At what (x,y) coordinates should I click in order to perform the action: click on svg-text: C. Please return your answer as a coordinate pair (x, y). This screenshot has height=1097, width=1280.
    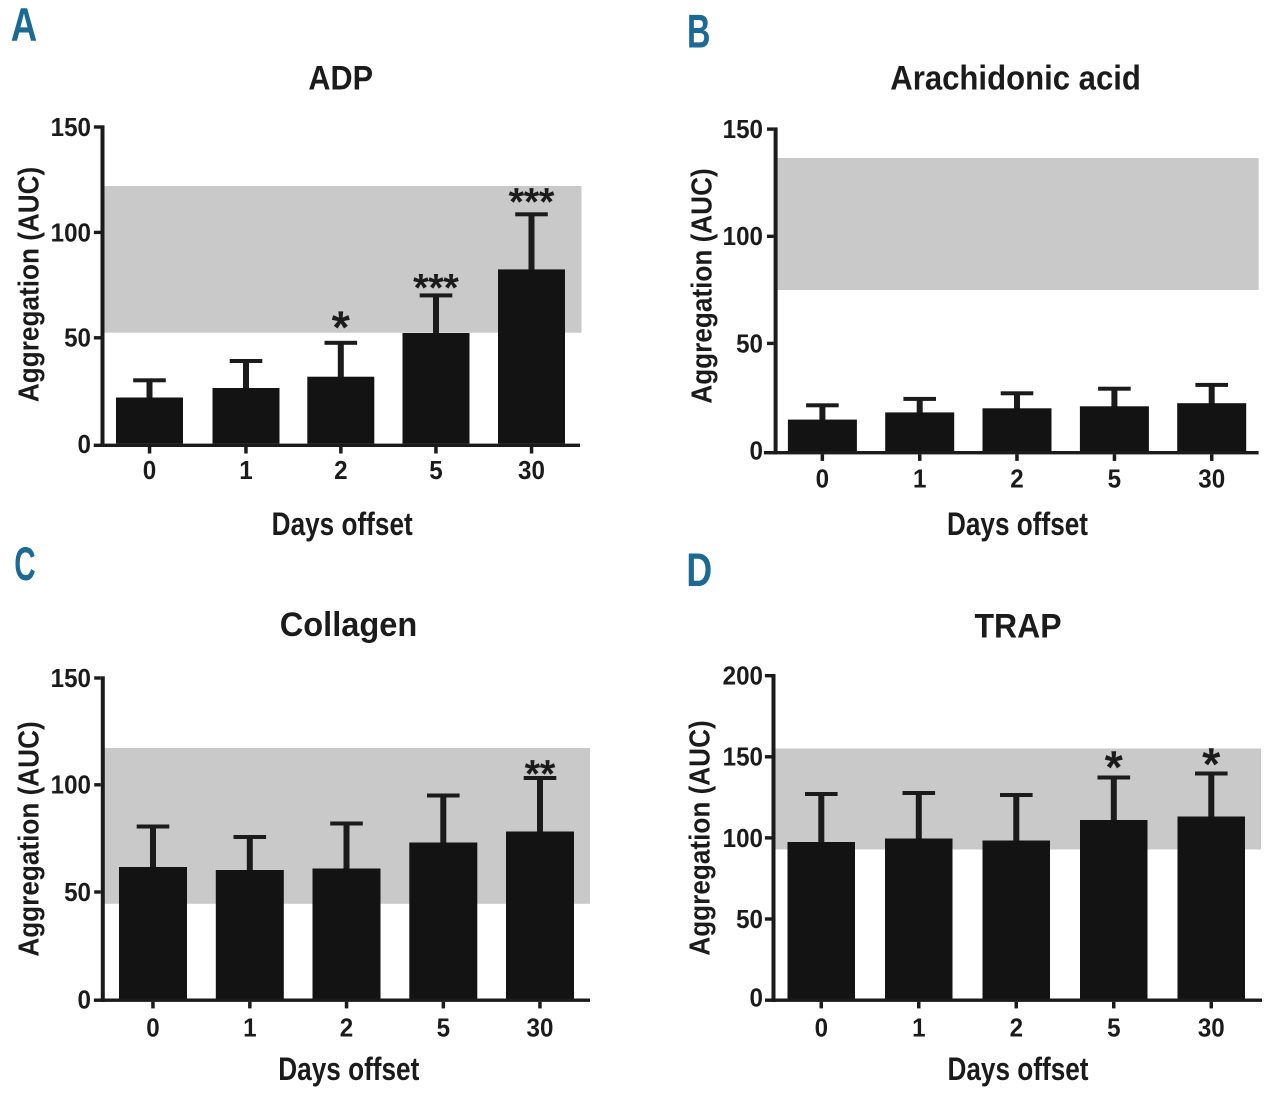
    Looking at the image, I should click on (24, 564).